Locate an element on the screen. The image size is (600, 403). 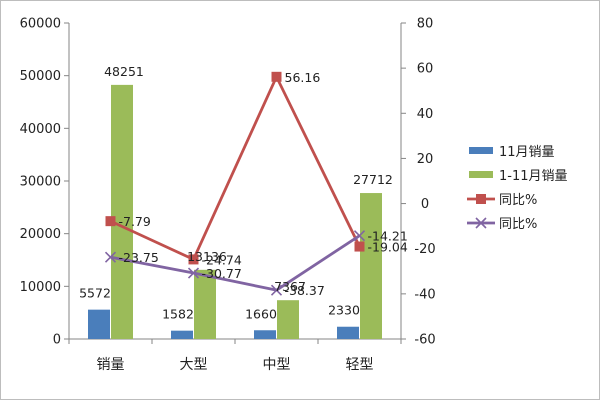
y-right-tick-label: -60 is located at coordinates (424, 340).